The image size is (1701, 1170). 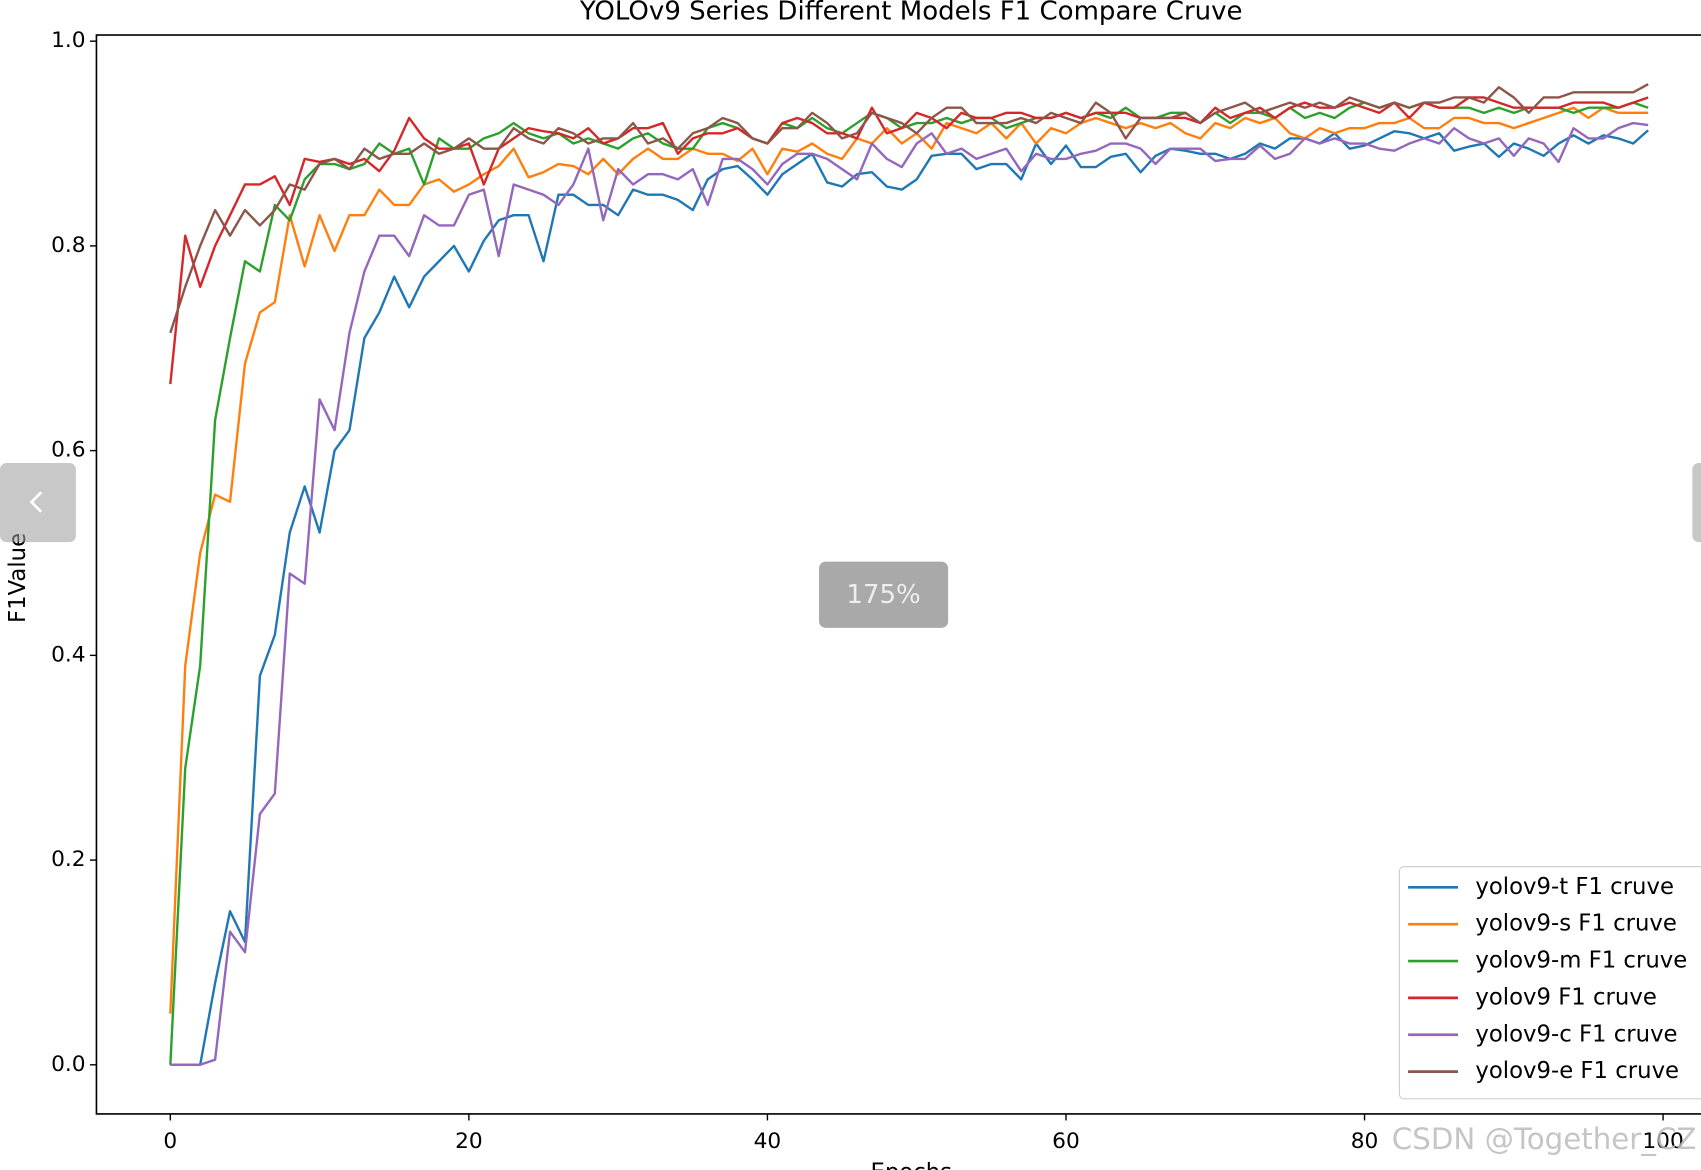 I want to click on legend-label: yolov9-t F1 cruve, so click(x=1574, y=887).